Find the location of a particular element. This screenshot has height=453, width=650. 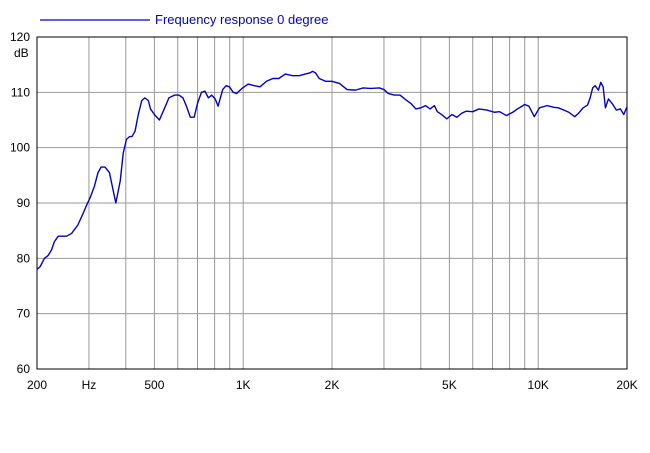

y-tick-label: 90 is located at coordinates (24, 203).